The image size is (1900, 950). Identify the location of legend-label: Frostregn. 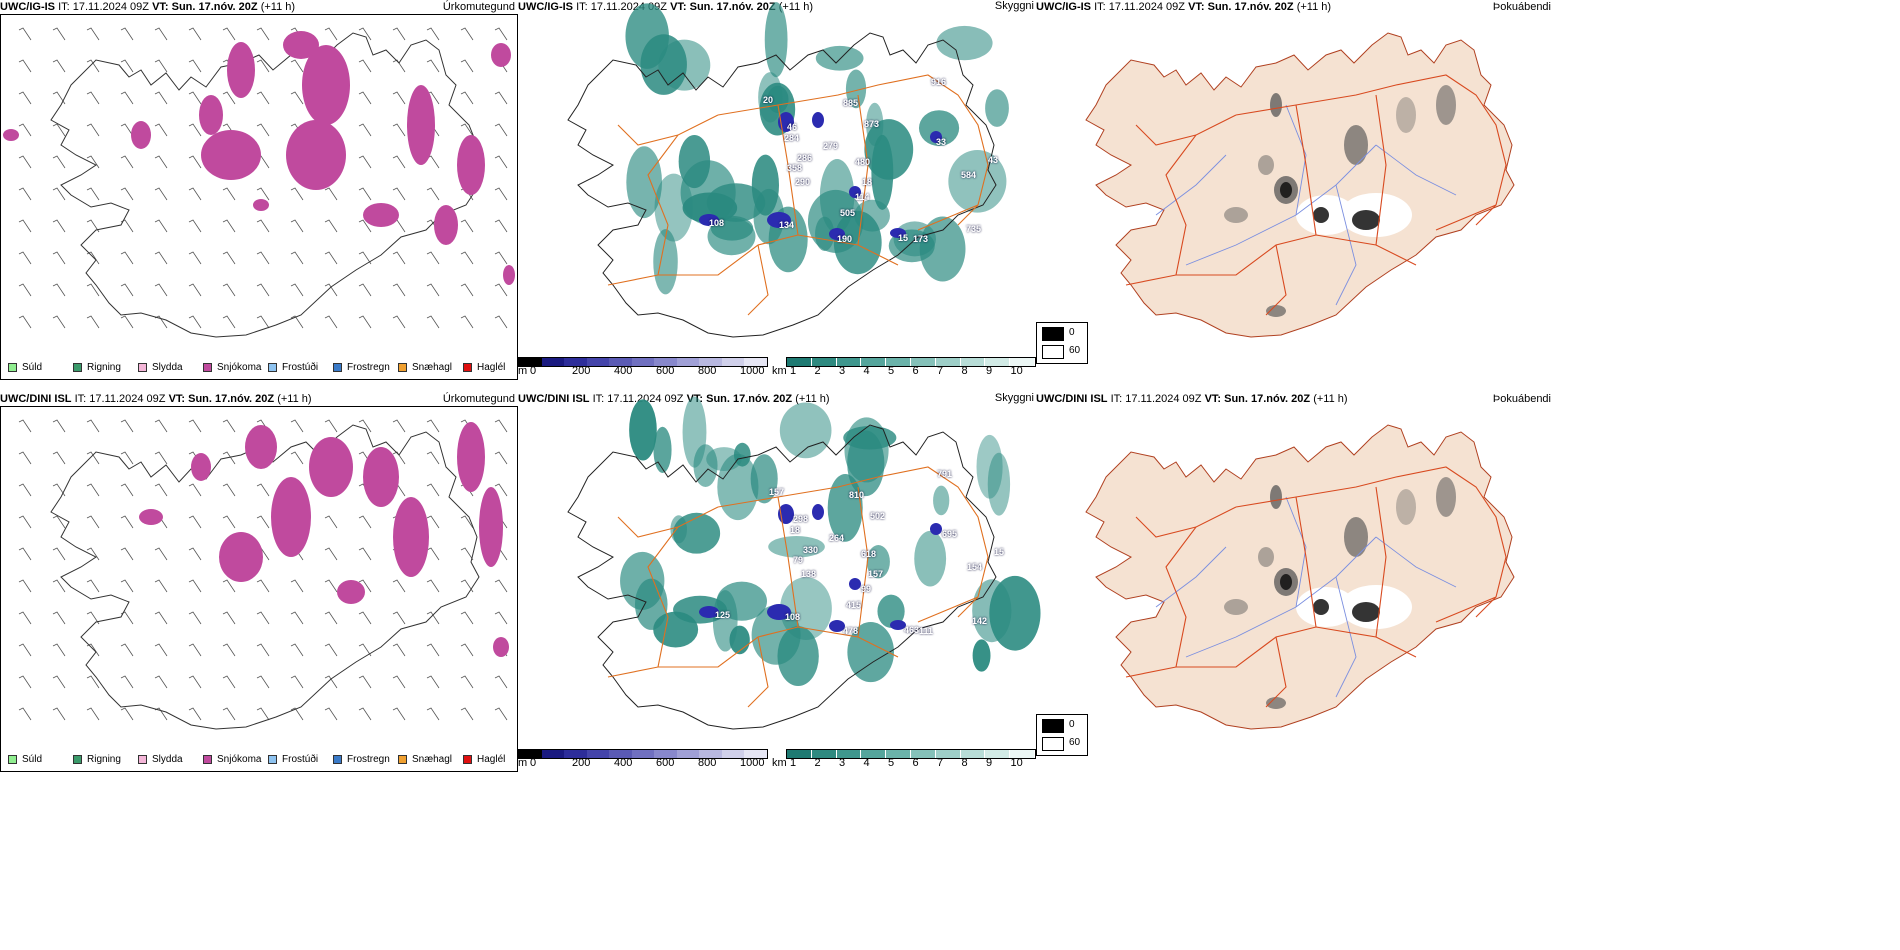
(368, 367).